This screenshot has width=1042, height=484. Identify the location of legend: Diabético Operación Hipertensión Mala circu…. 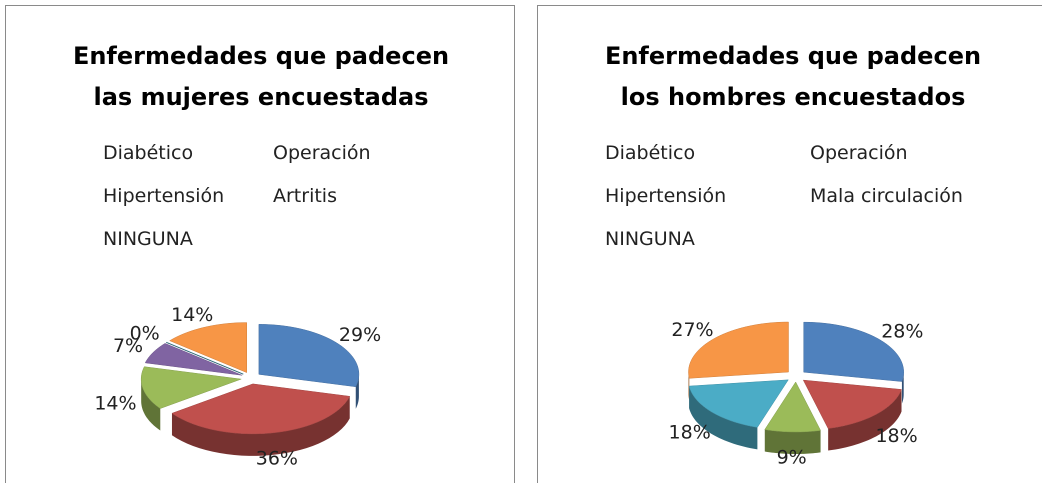
(780, 196).